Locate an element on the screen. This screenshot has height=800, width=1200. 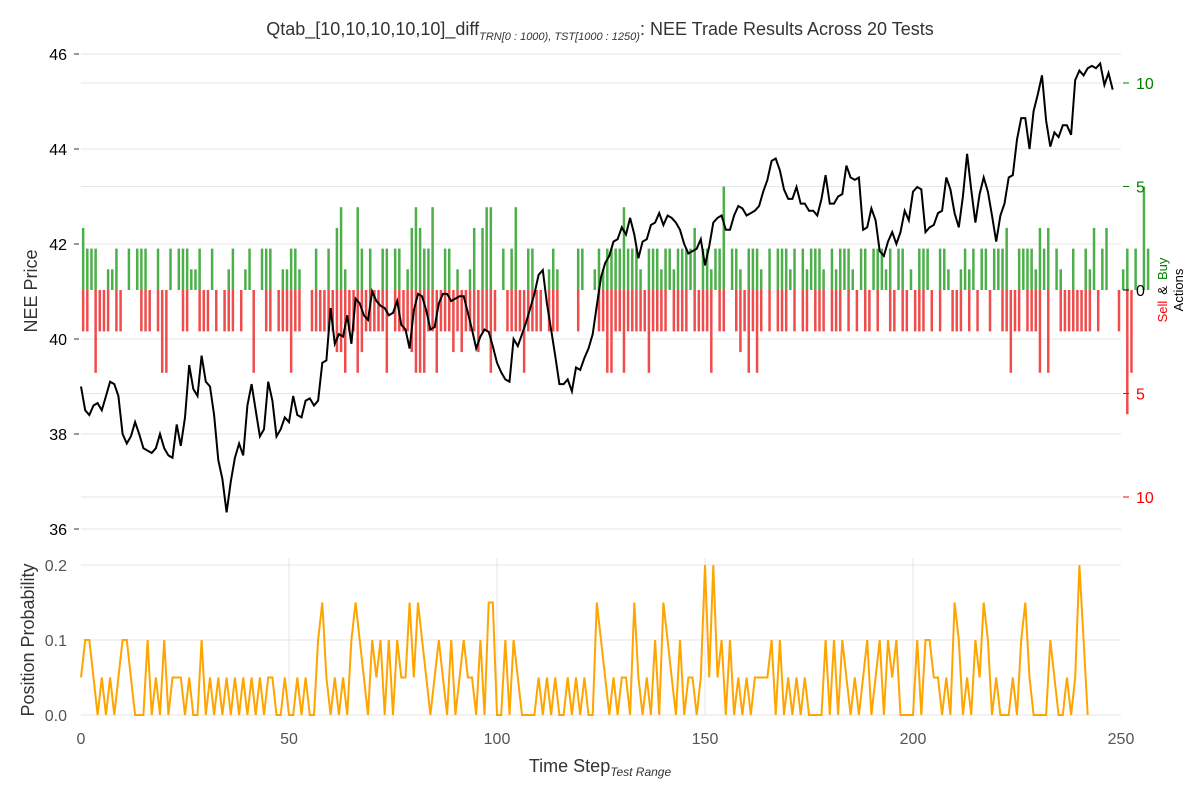
actions-y-axis: 10 5 0 5 10 is located at coordinates (1138, 291).